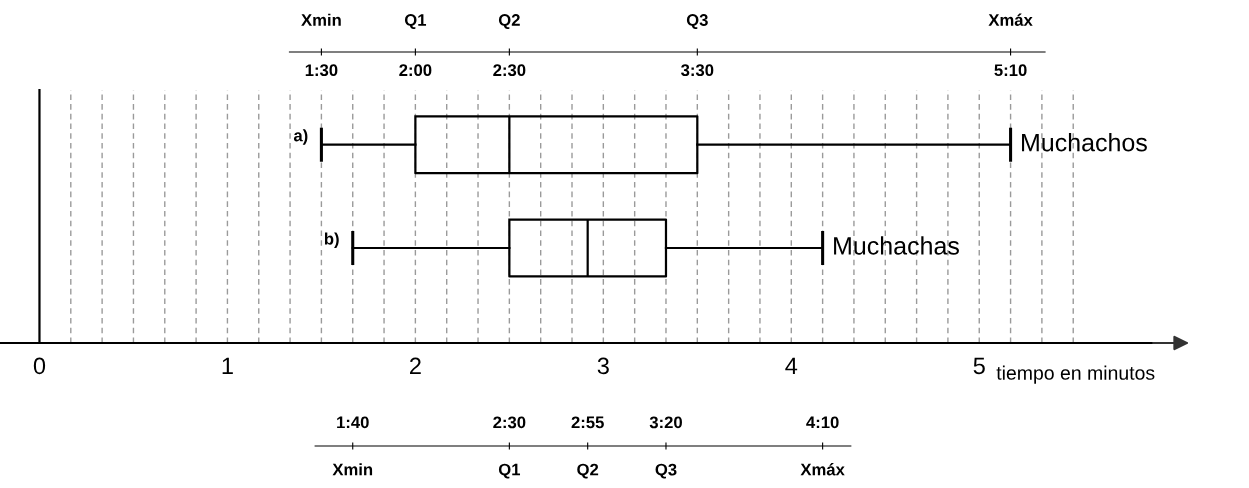  I want to click on x-tick-label: 3, so click(603, 366).